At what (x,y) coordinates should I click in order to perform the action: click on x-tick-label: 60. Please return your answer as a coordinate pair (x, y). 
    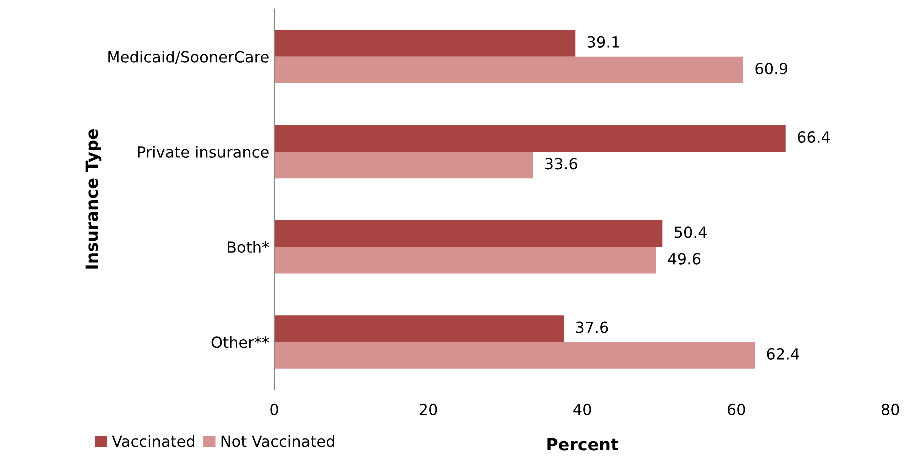
    Looking at the image, I should click on (737, 410).